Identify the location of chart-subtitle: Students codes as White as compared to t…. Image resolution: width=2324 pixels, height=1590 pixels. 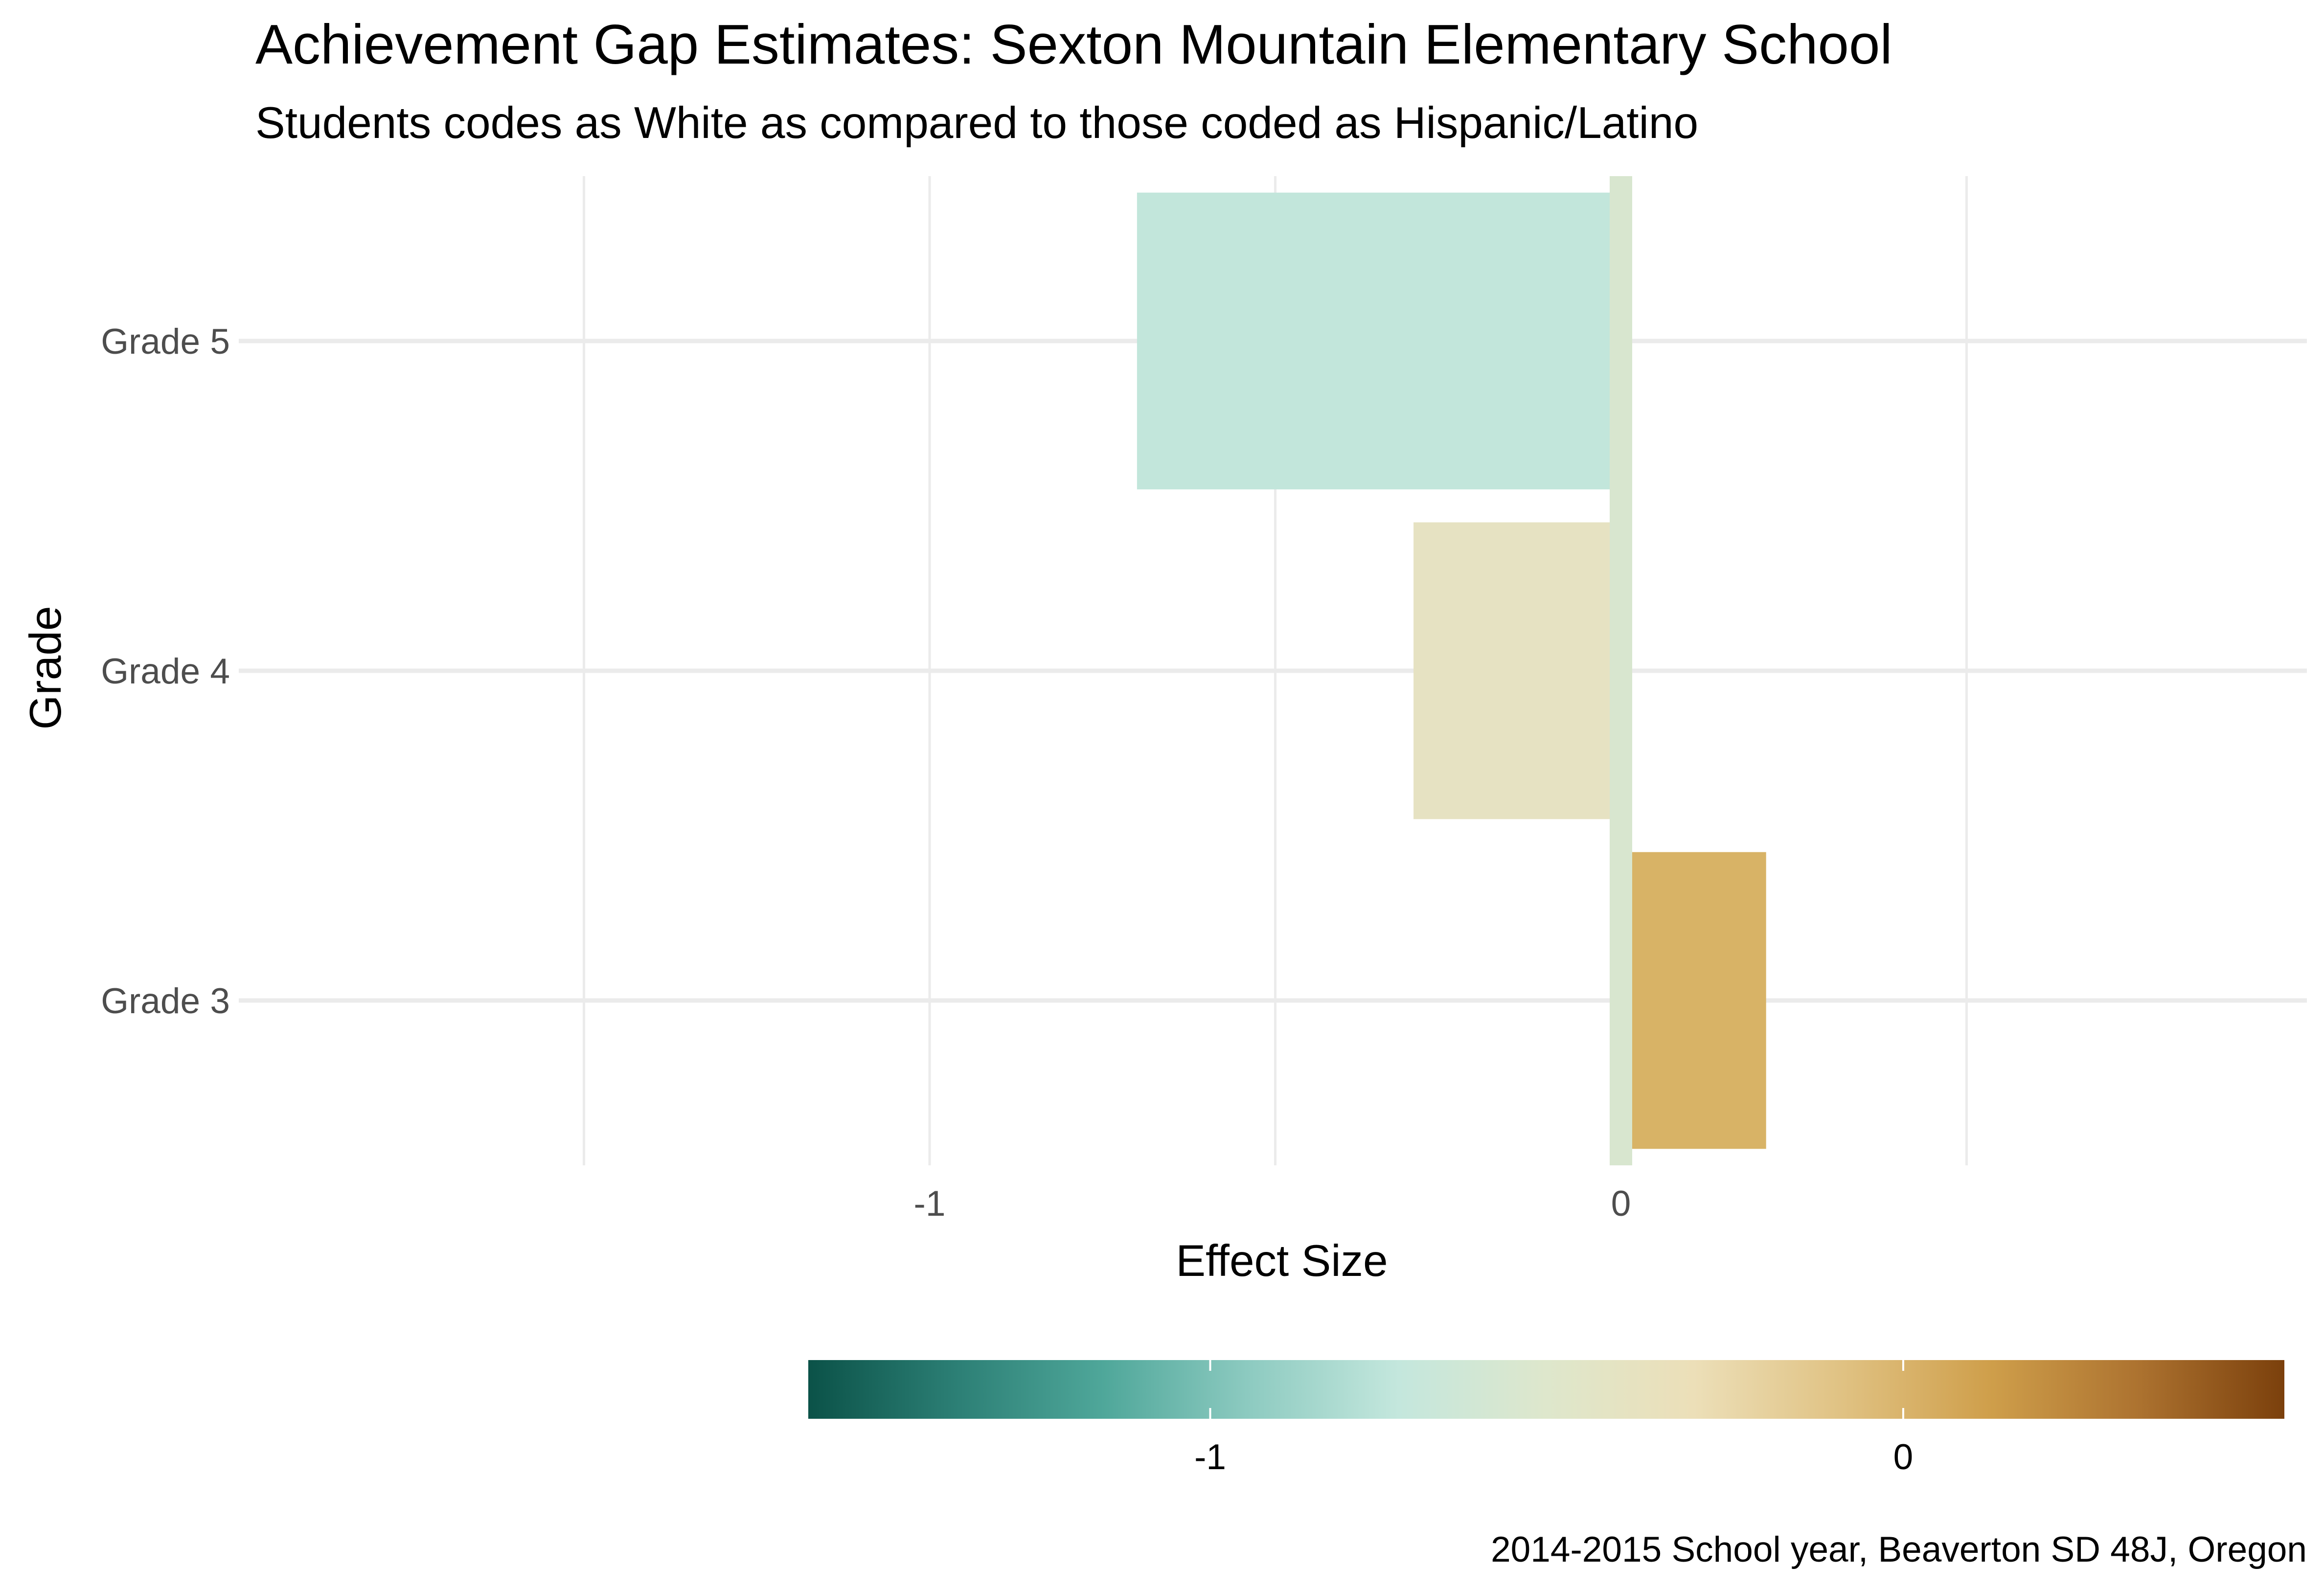
(976, 123).